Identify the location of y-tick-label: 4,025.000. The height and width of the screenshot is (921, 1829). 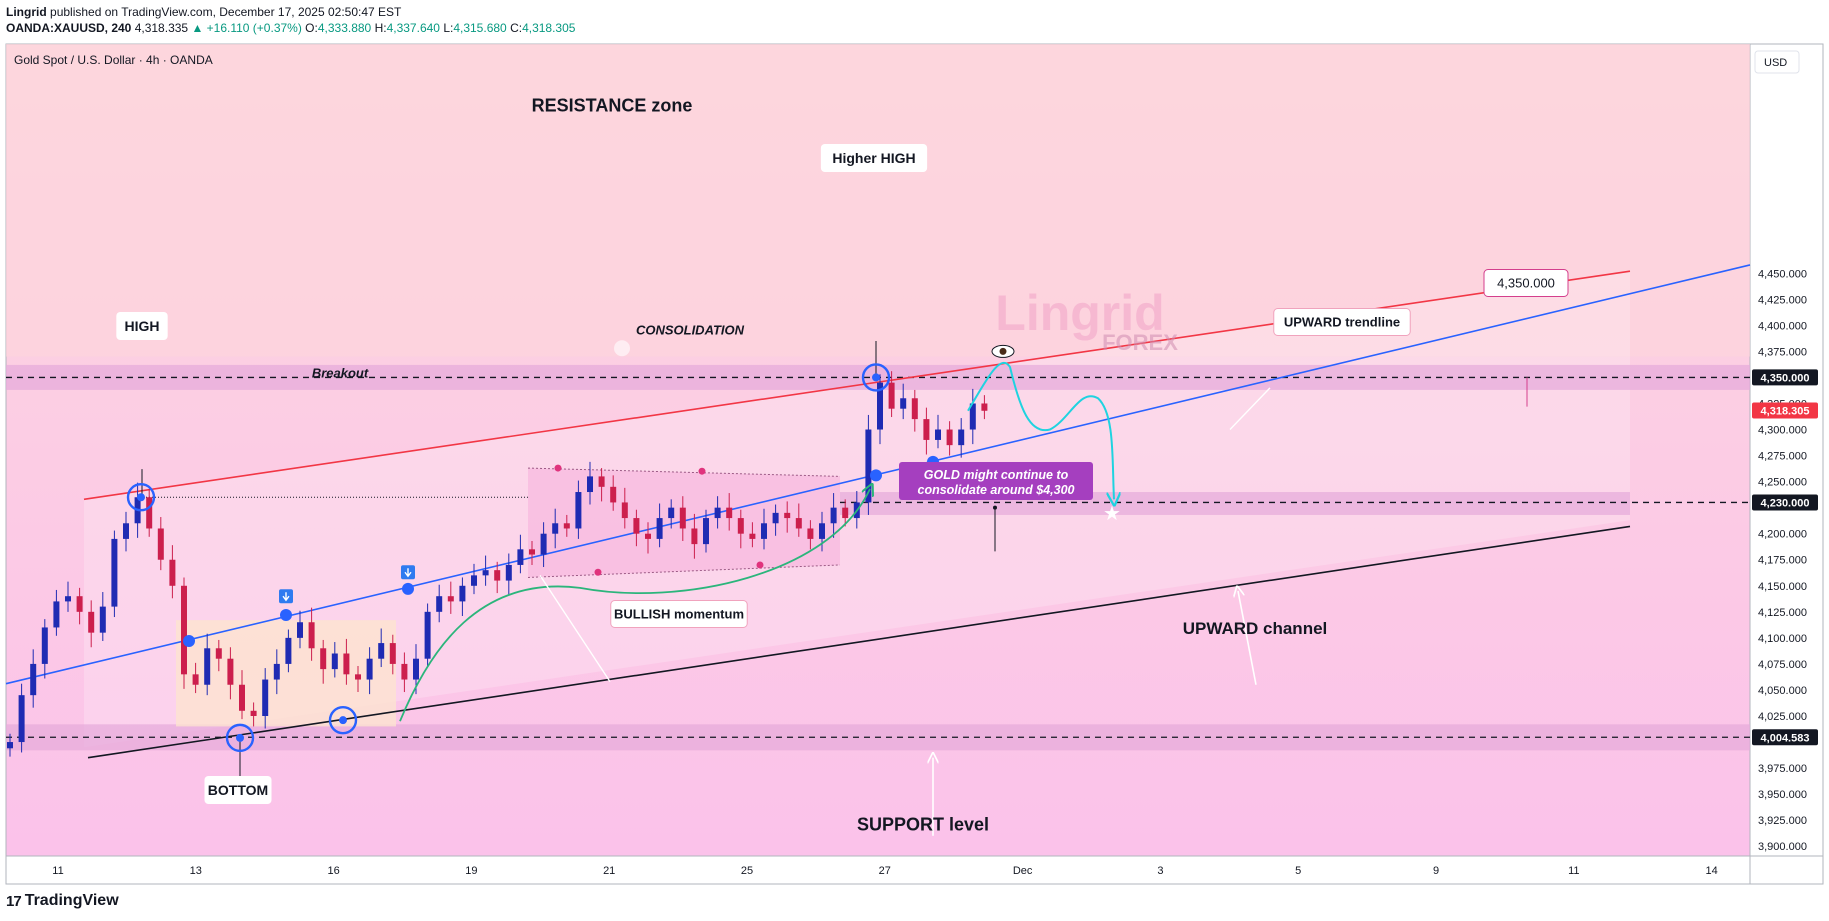
(1782, 717).